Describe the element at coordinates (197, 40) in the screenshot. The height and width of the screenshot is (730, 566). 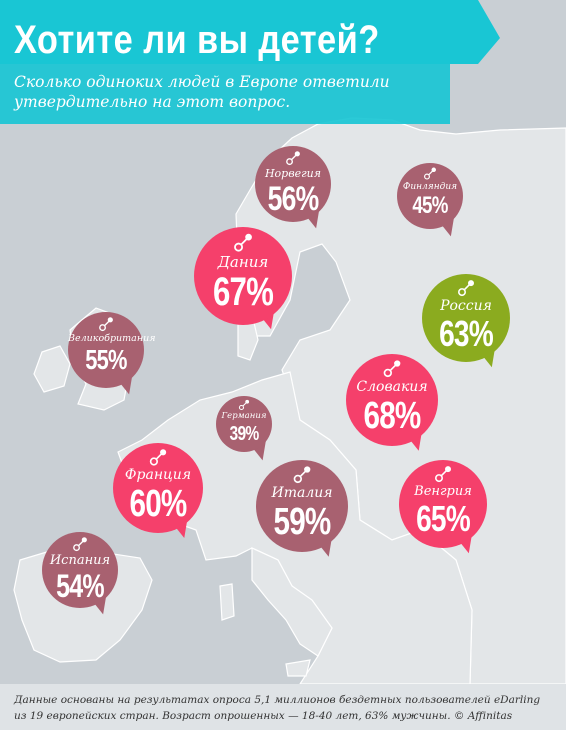
I see `page-title: Хотите ли вы детей?` at that location.